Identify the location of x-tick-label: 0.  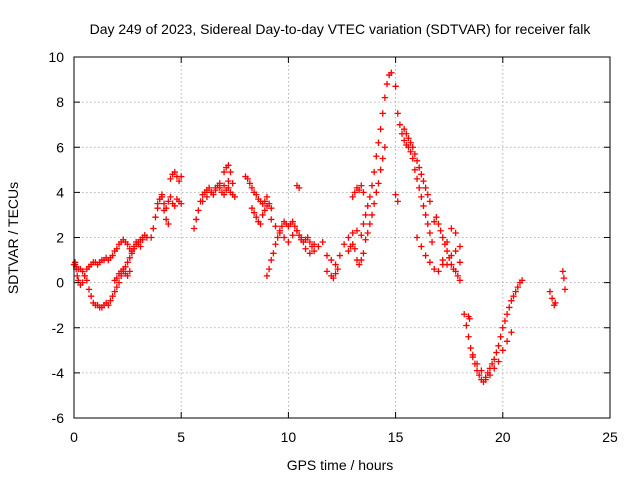
(74, 437).